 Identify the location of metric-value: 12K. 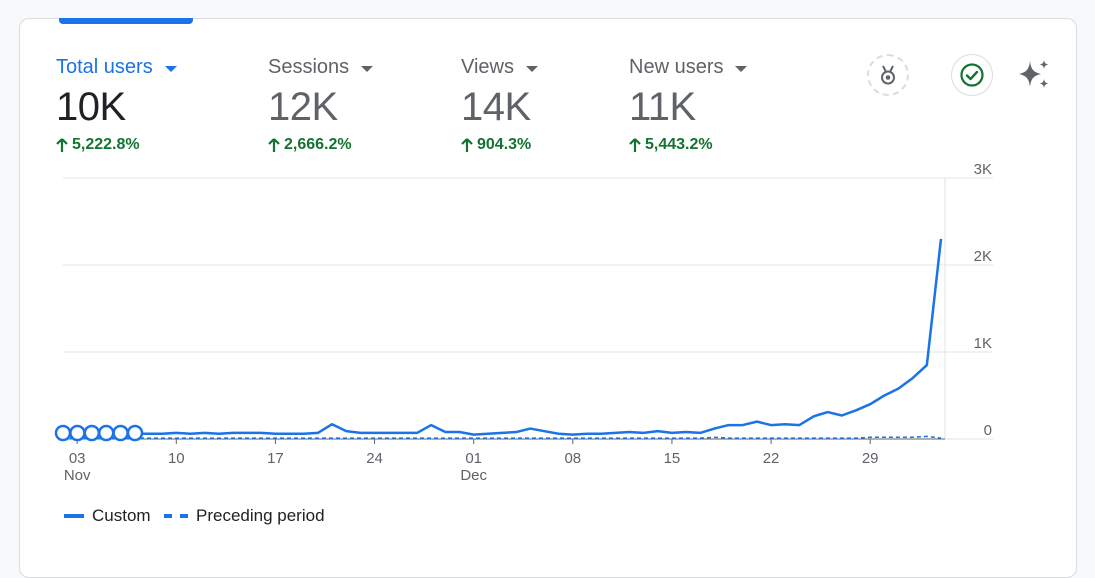
(303, 107).